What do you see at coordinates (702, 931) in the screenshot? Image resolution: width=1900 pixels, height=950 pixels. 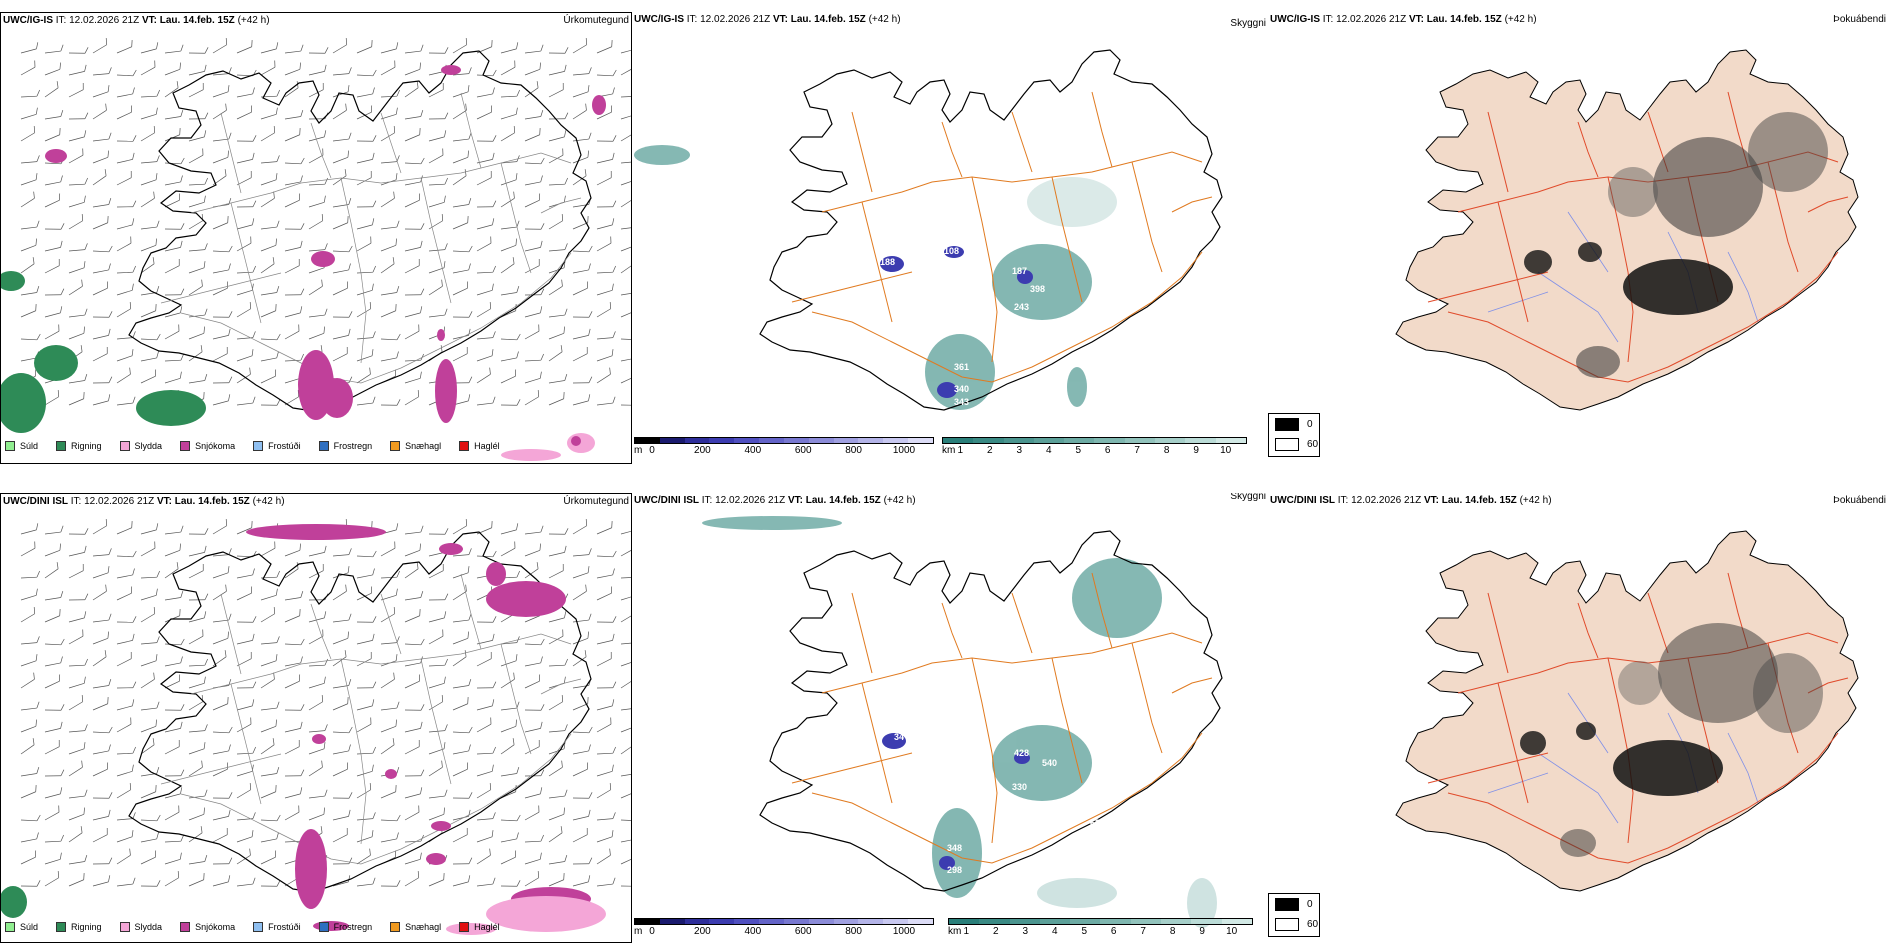 I see `colorbar-tick: 200` at bounding box center [702, 931].